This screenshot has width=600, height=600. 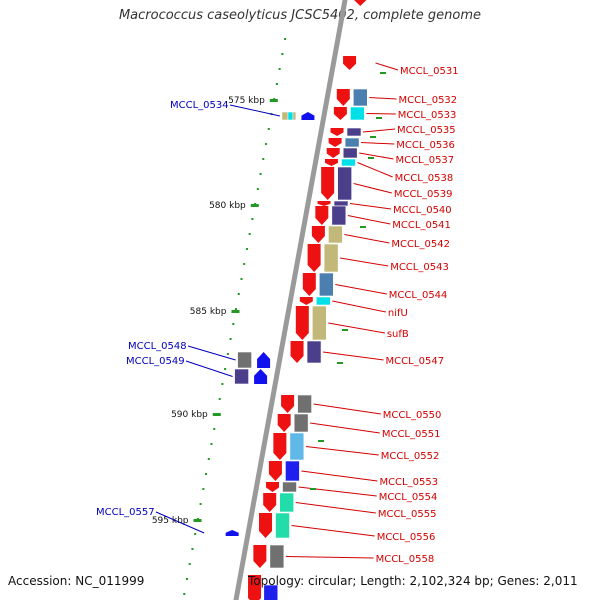 What do you see at coordinates (155, 361) in the screenshot?
I see `plus-gene-label: MCCL_0549` at bounding box center [155, 361].